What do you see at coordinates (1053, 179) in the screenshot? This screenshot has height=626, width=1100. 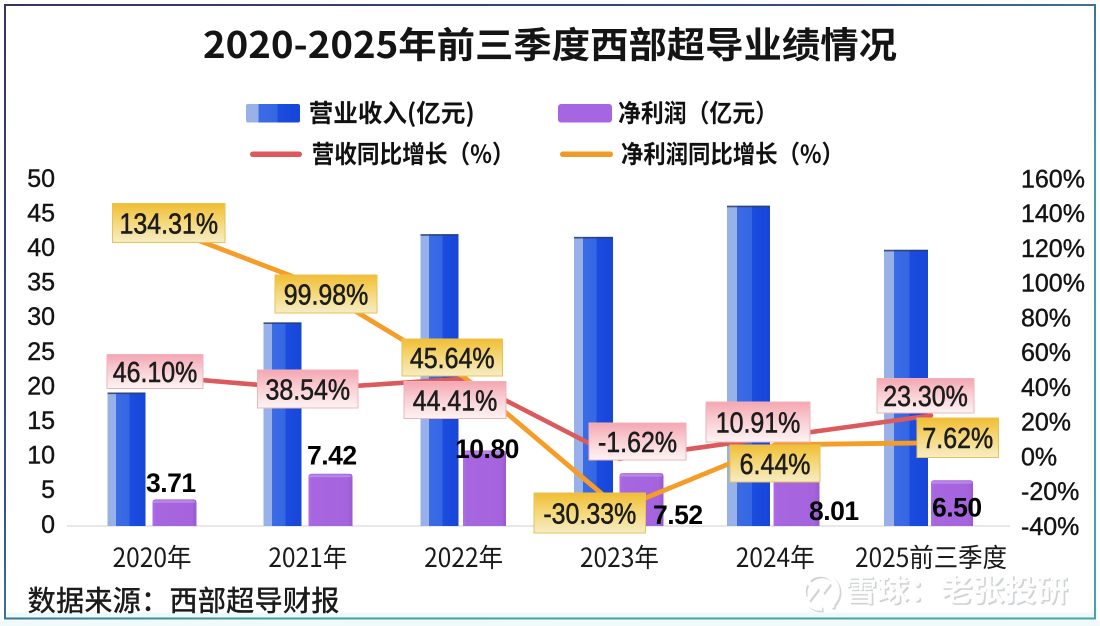 I see `svg-text: 160%` at bounding box center [1053, 179].